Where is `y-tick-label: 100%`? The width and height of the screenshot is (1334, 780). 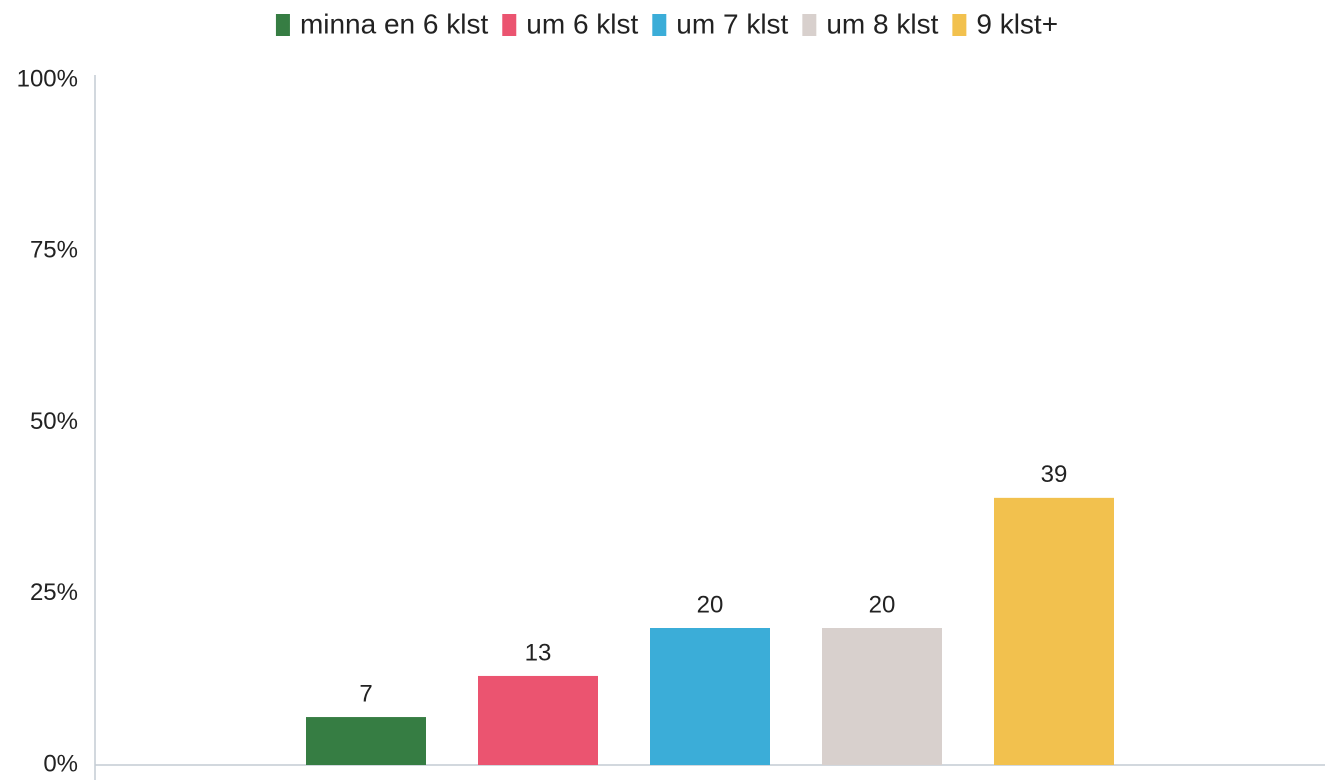 y-tick-label: 100% is located at coordinates (47, 78).